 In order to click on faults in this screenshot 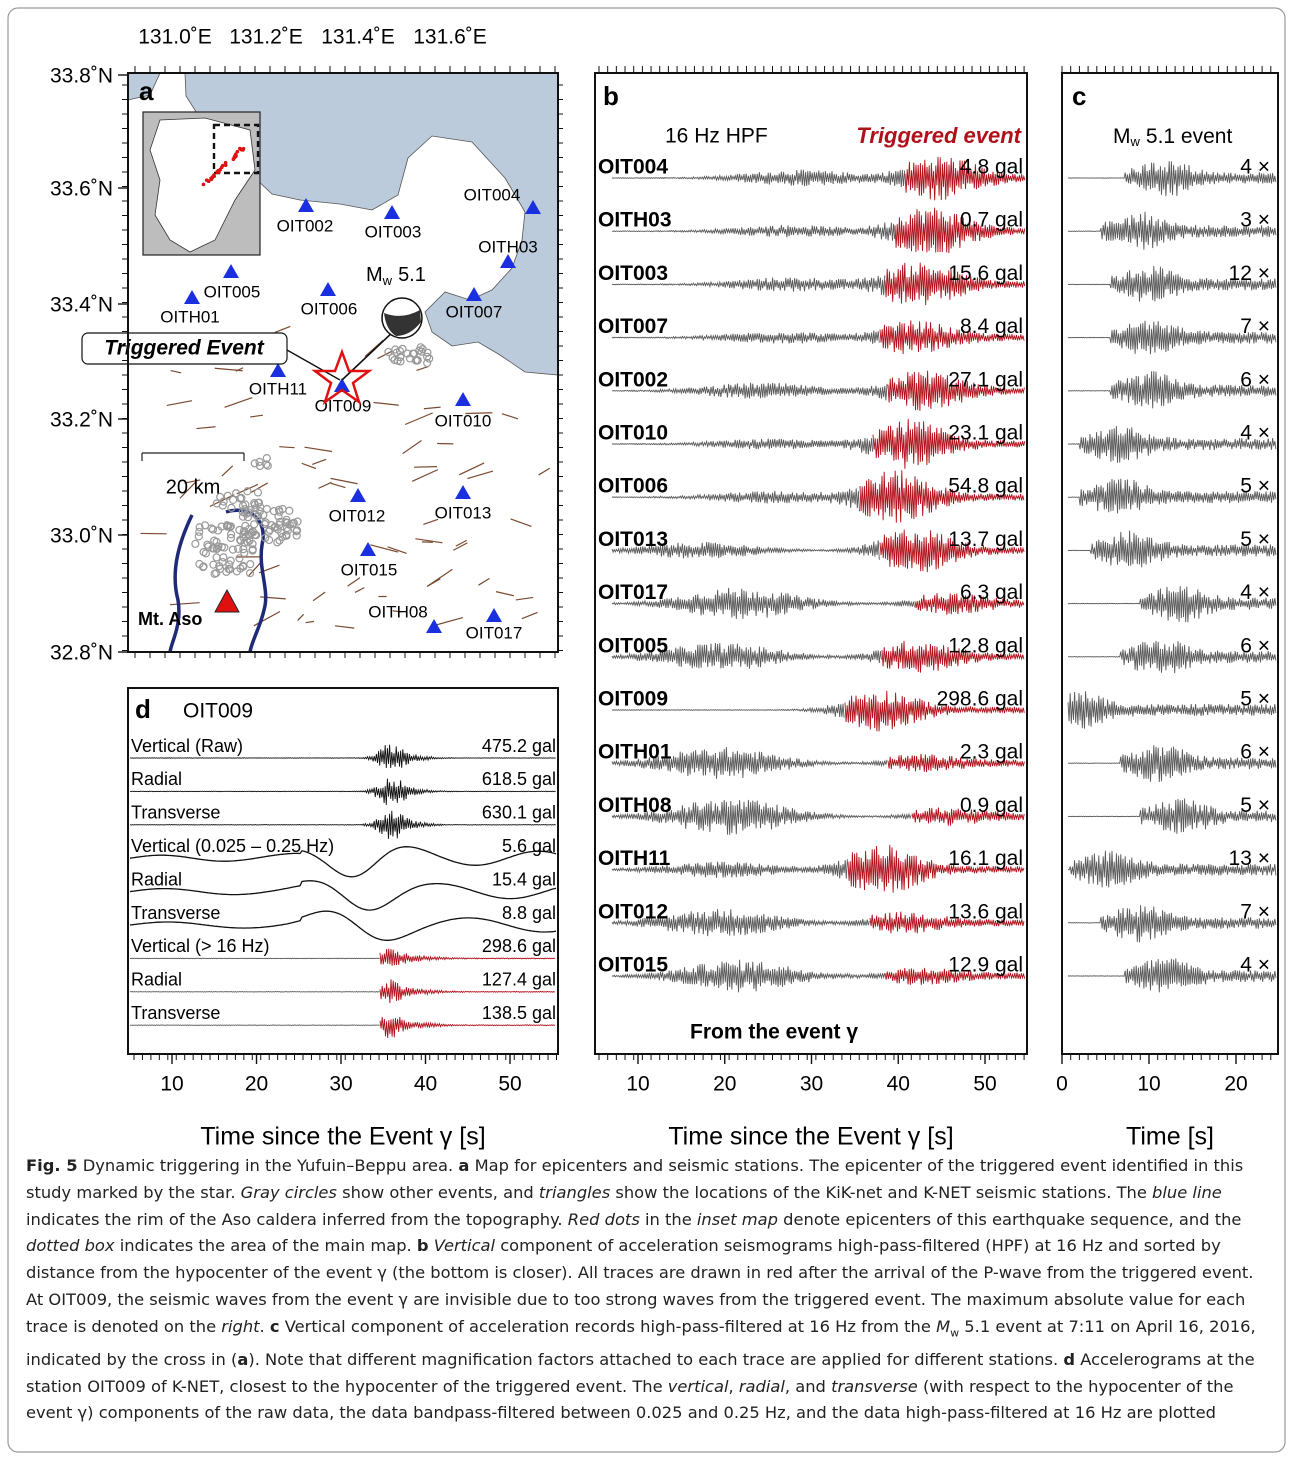, I will do `click(345, 477)`.